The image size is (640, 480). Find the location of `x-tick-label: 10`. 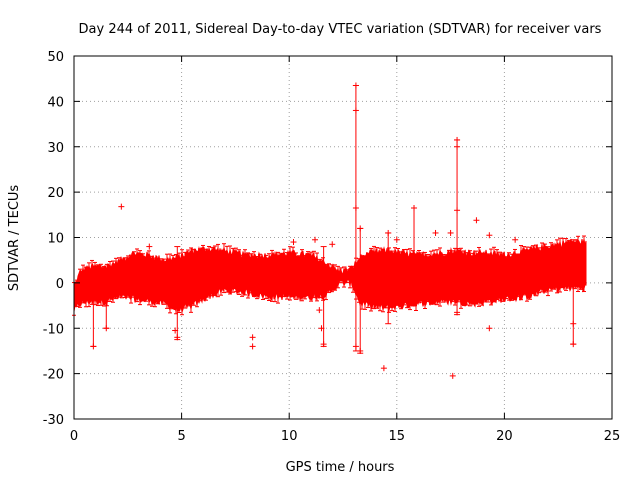

x-tick-label: 10 is located at coordinates (289, 436).